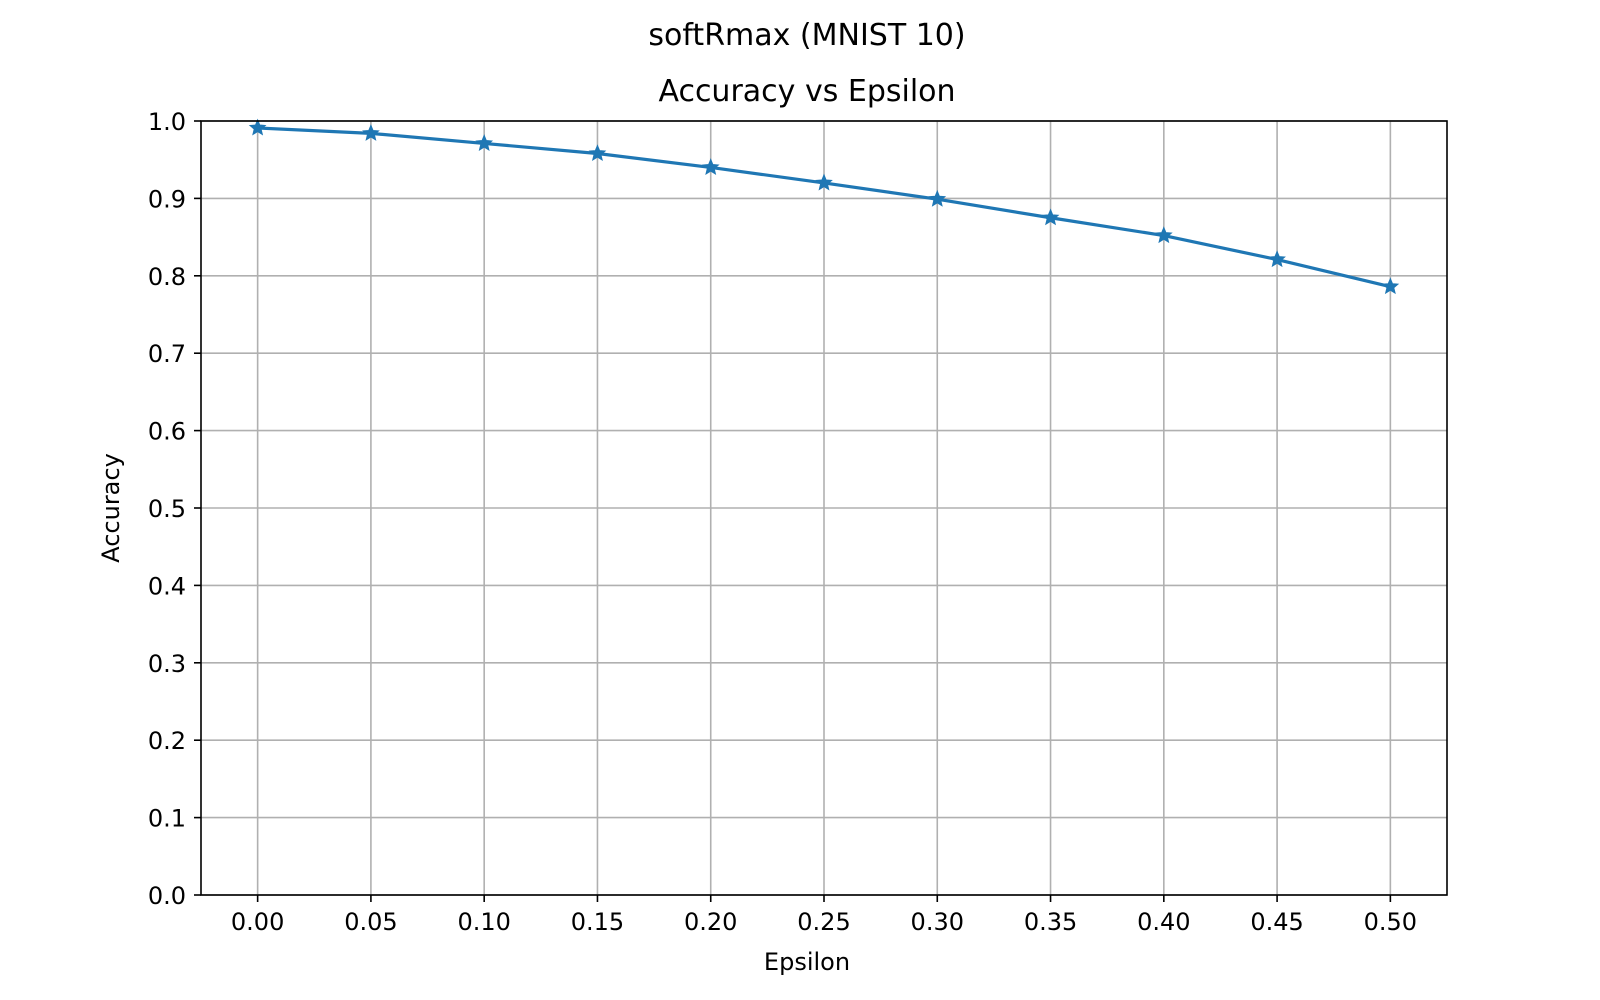 The image size is (1600, 1000). Describe the element at coordinates (597, 922) in the screenshot. I see `x-tick-label: 0.15` at that location.